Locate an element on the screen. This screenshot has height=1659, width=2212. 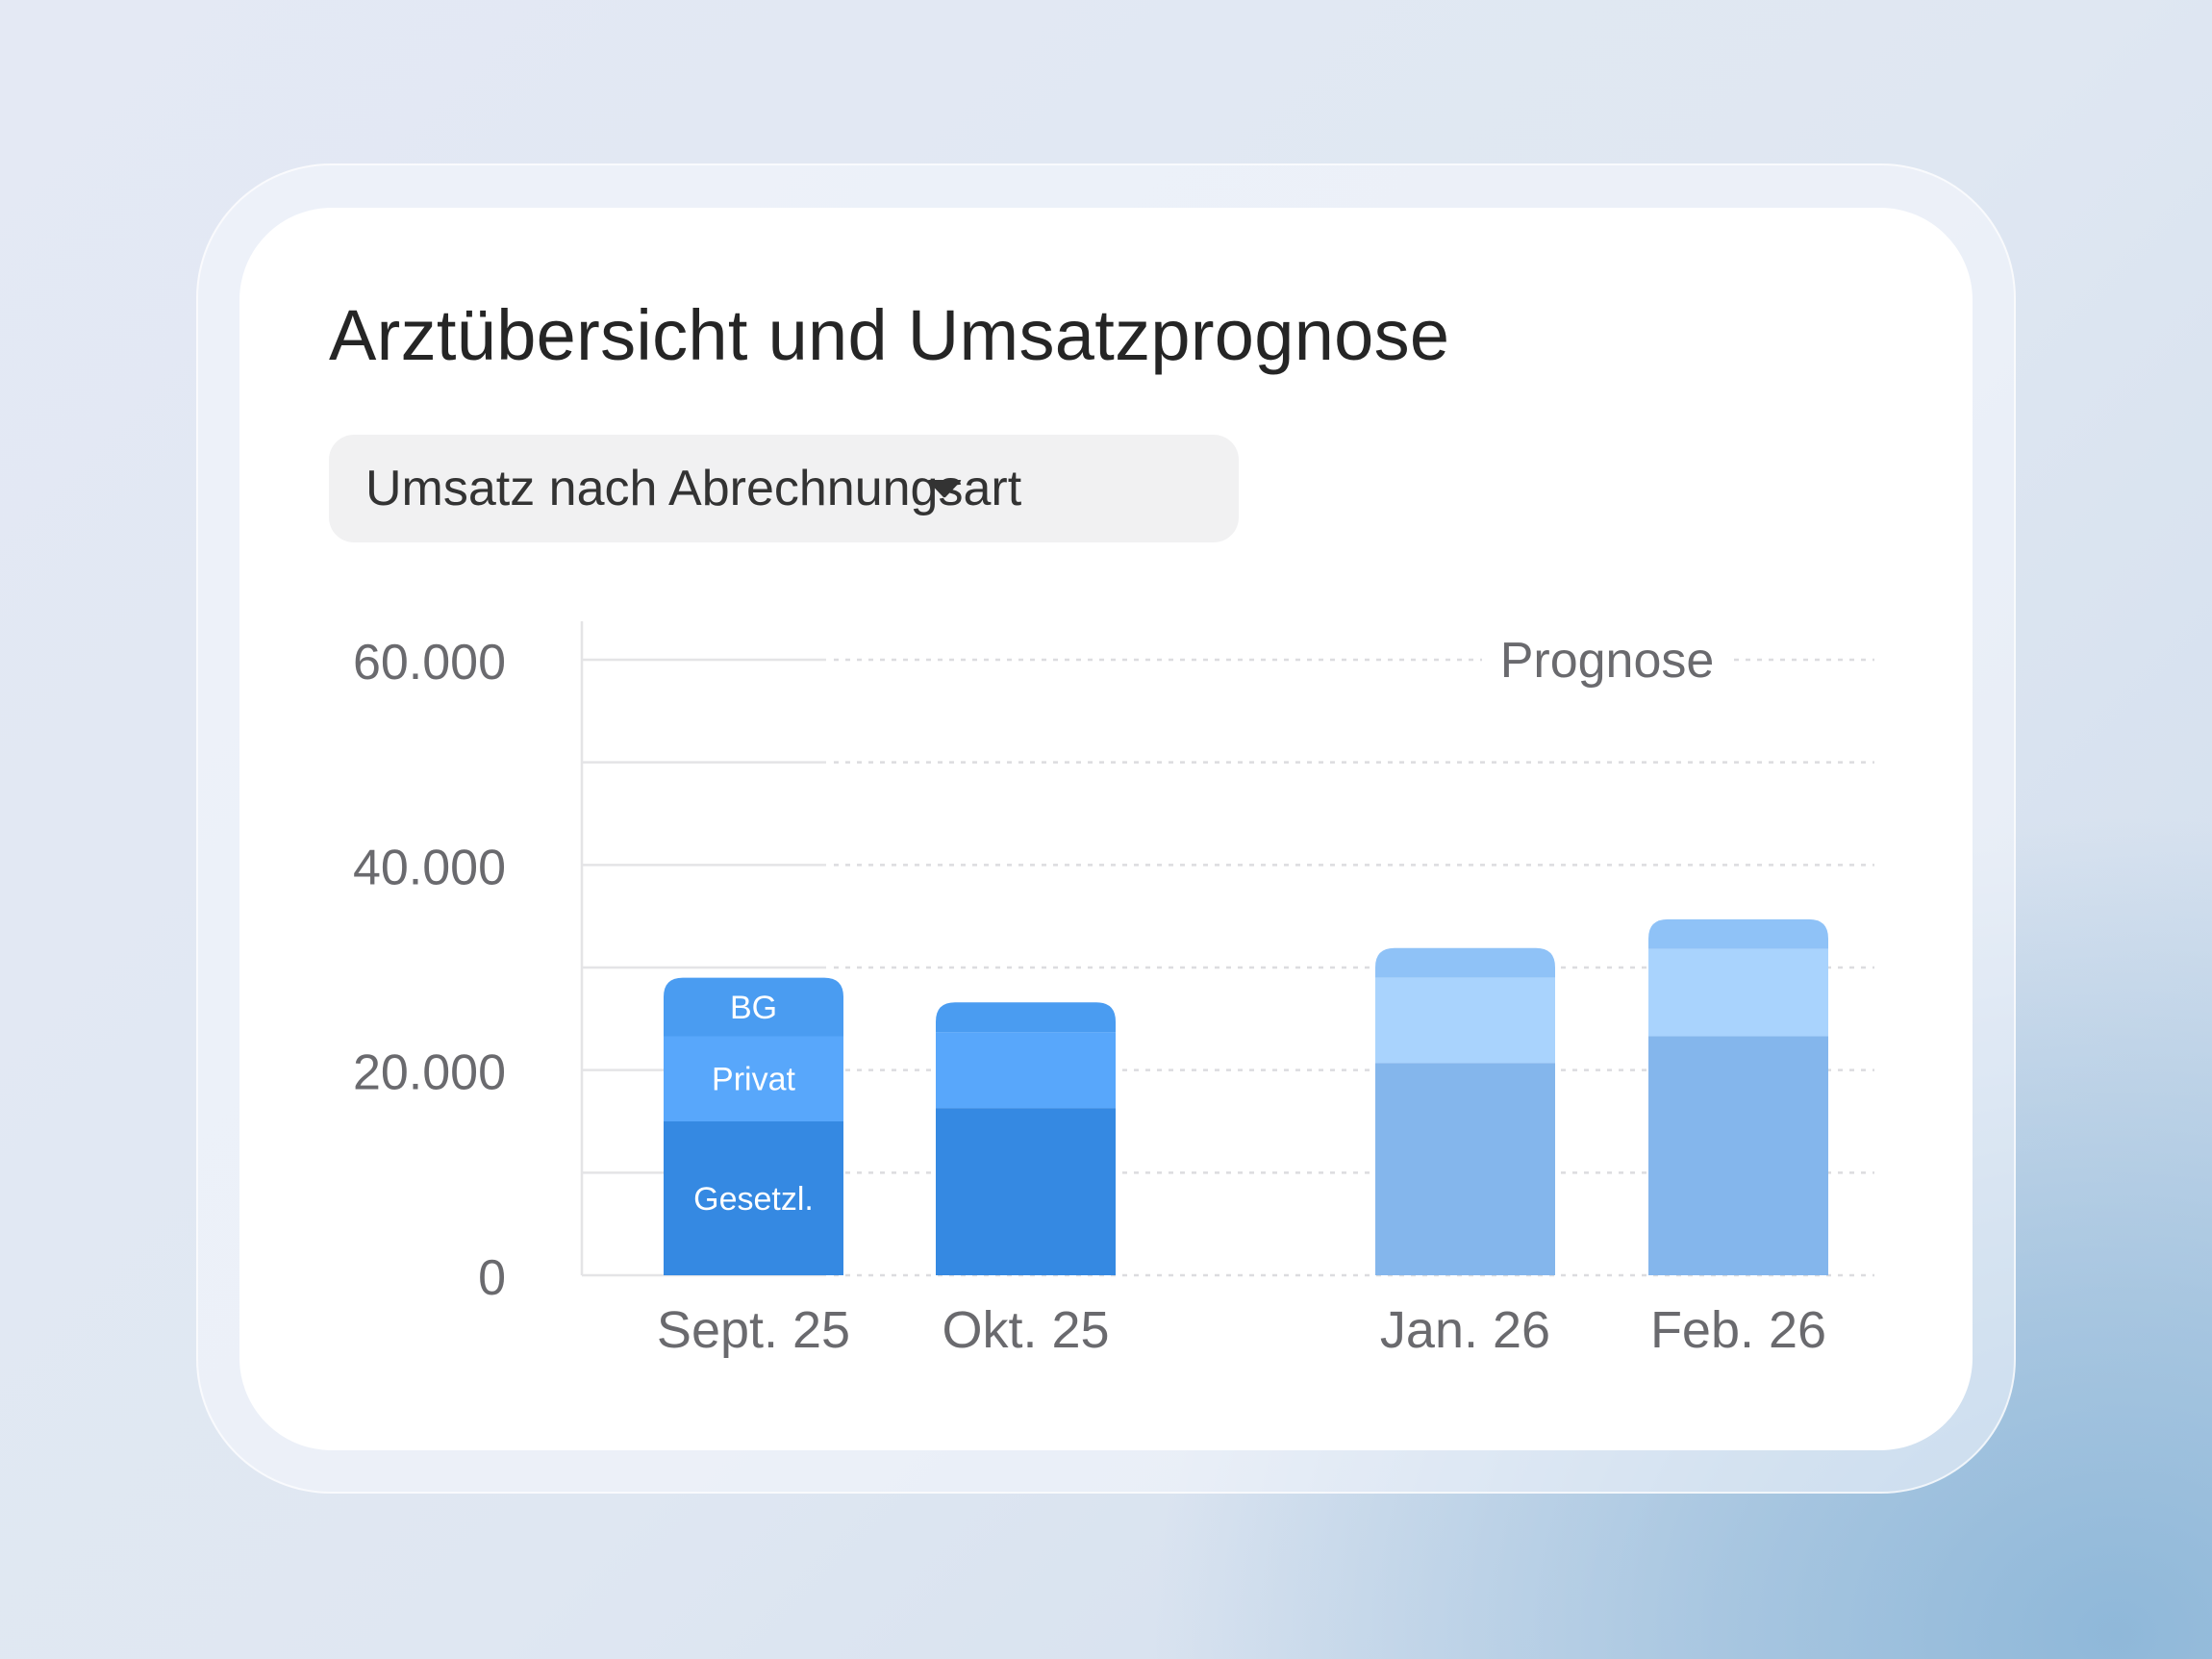
forecast-label-background is located at coordinates (1607, 655).